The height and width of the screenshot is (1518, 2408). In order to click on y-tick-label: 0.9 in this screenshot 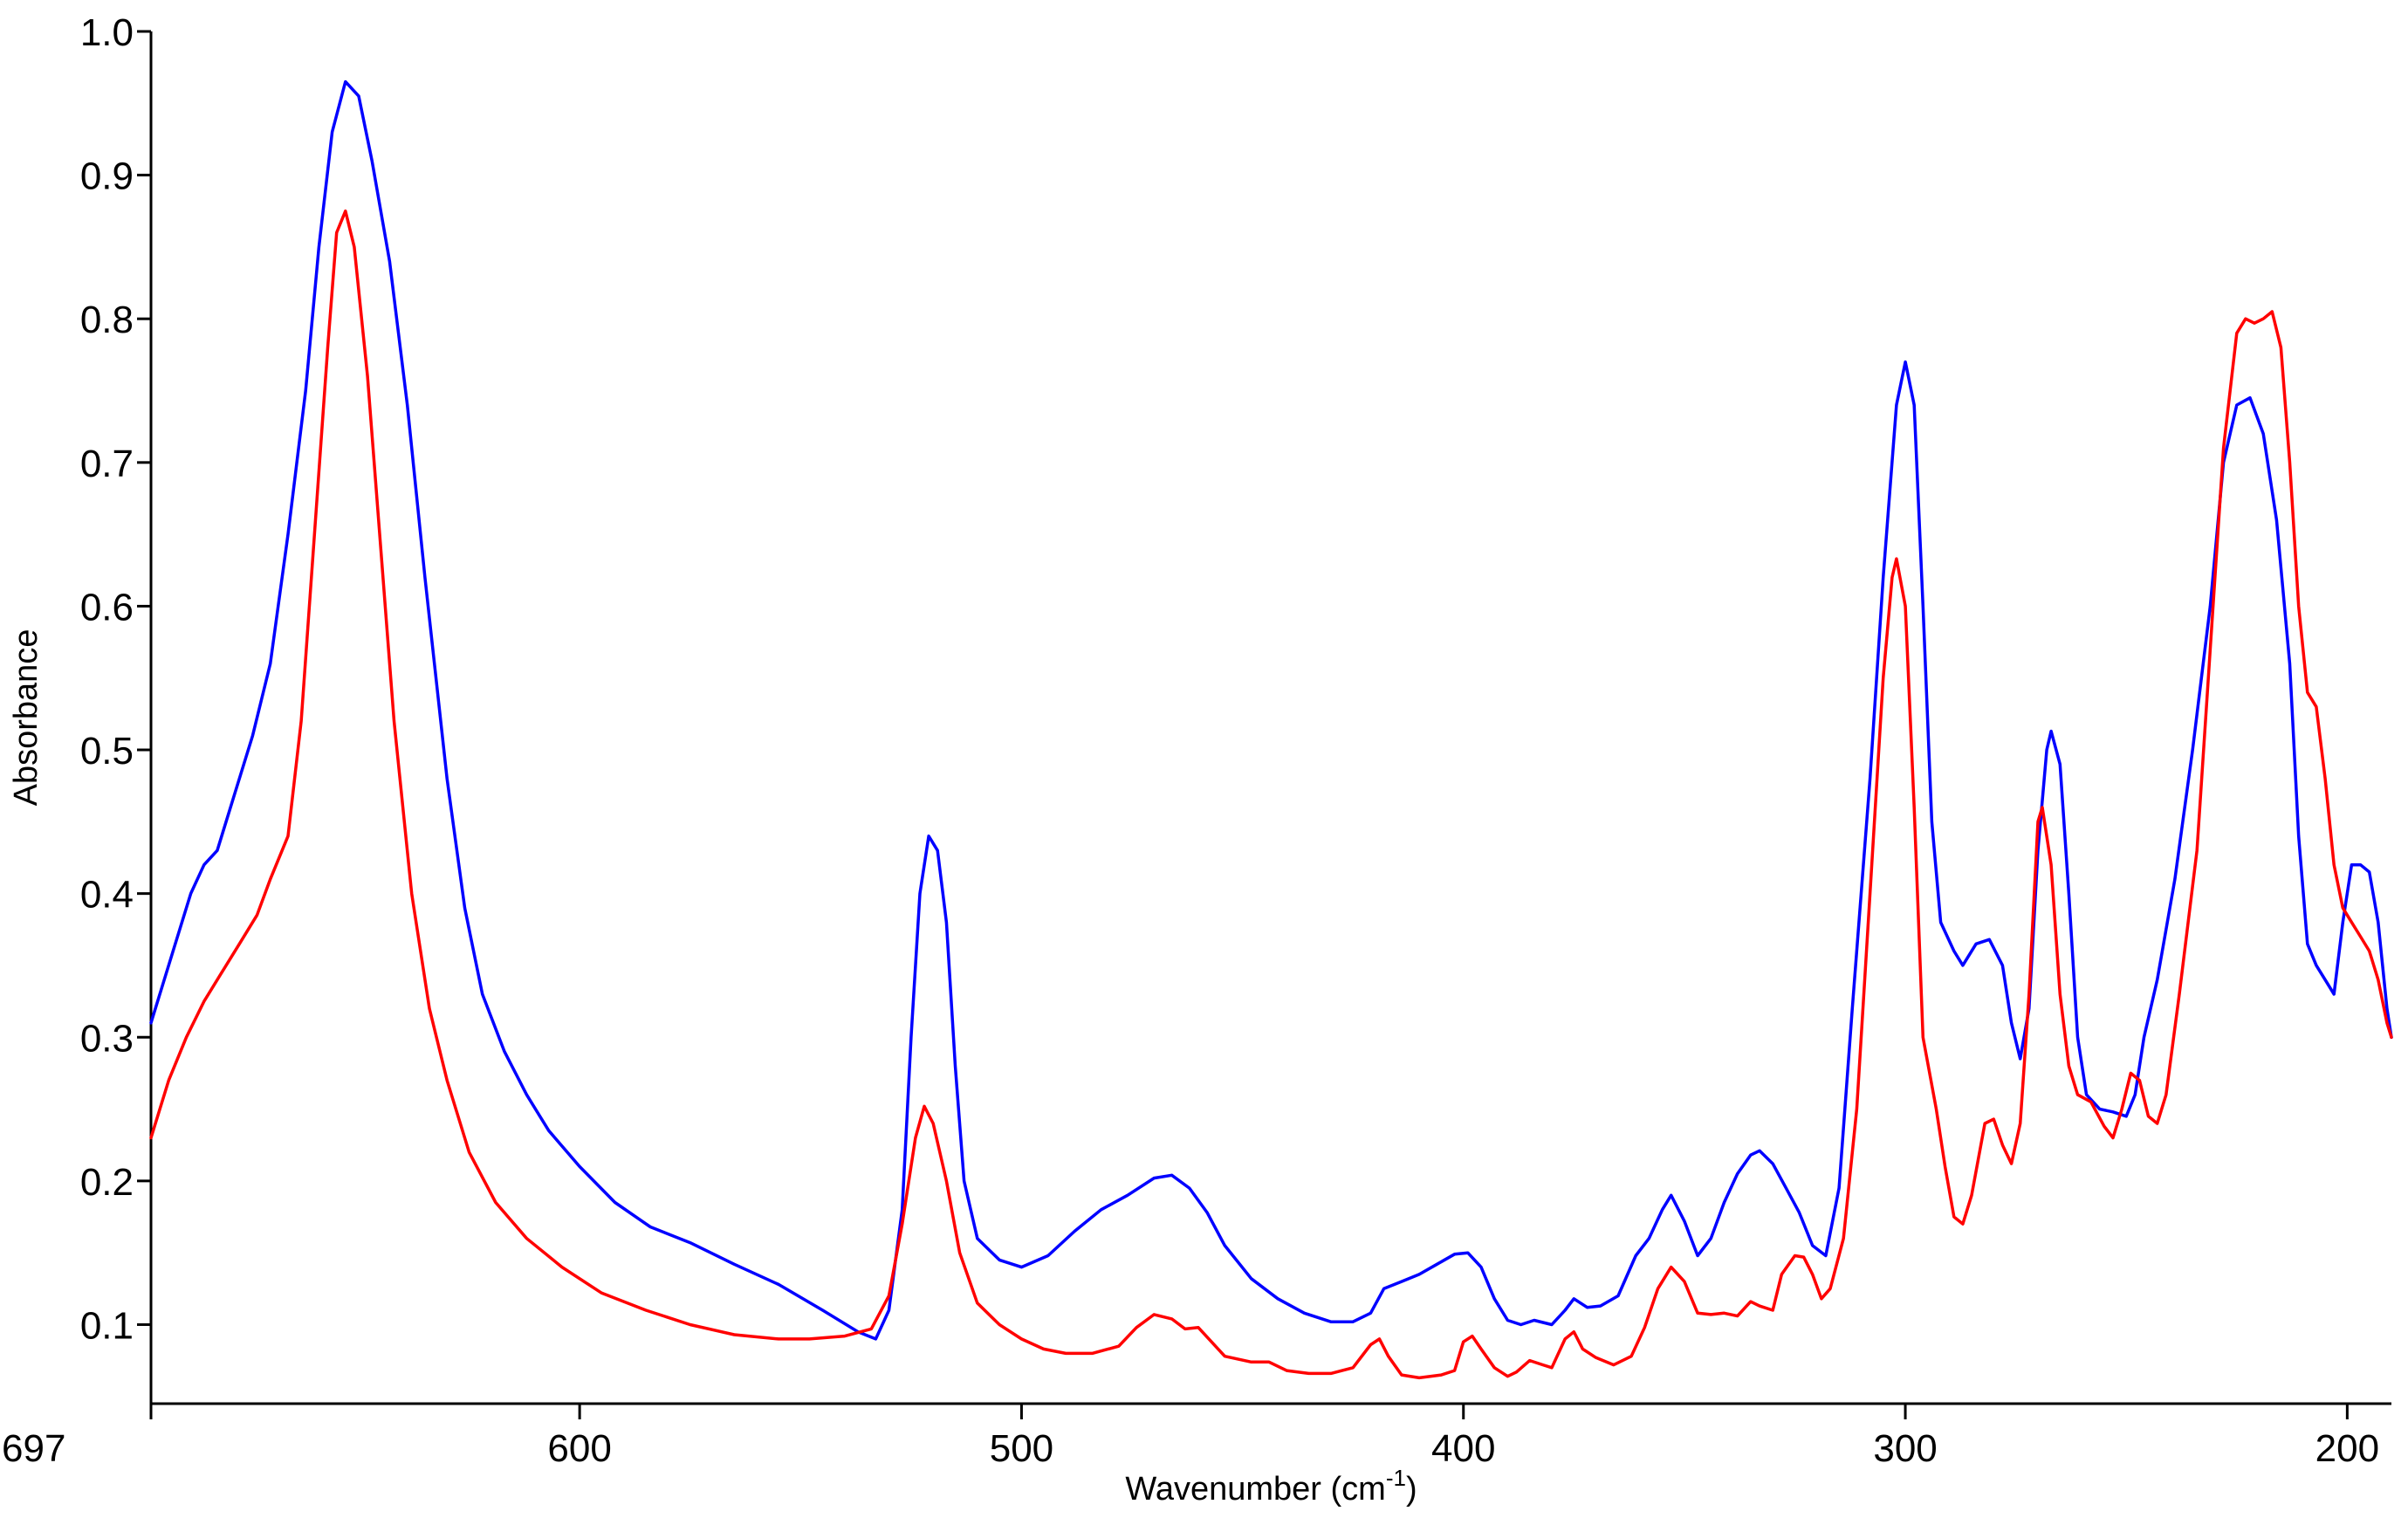, I will do `click(107, 176)`.